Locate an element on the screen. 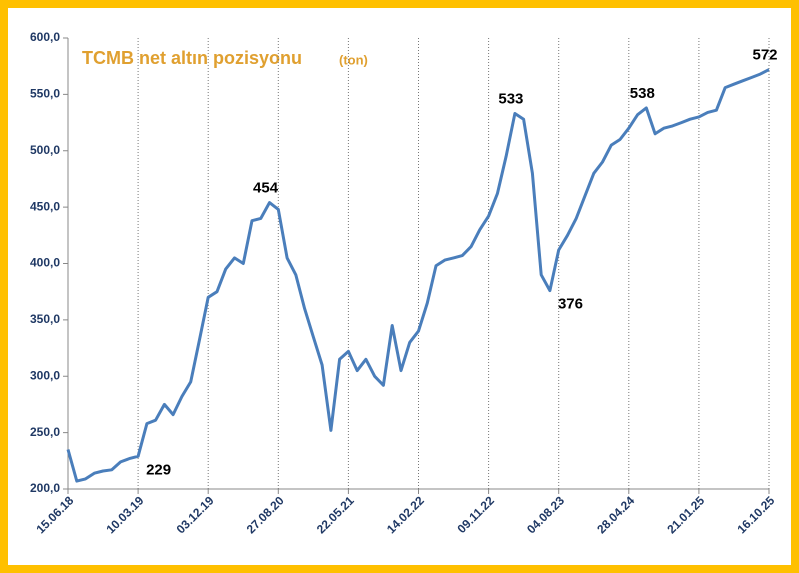  y-tick-label: 200,0 is located at coordinates (45, 488).